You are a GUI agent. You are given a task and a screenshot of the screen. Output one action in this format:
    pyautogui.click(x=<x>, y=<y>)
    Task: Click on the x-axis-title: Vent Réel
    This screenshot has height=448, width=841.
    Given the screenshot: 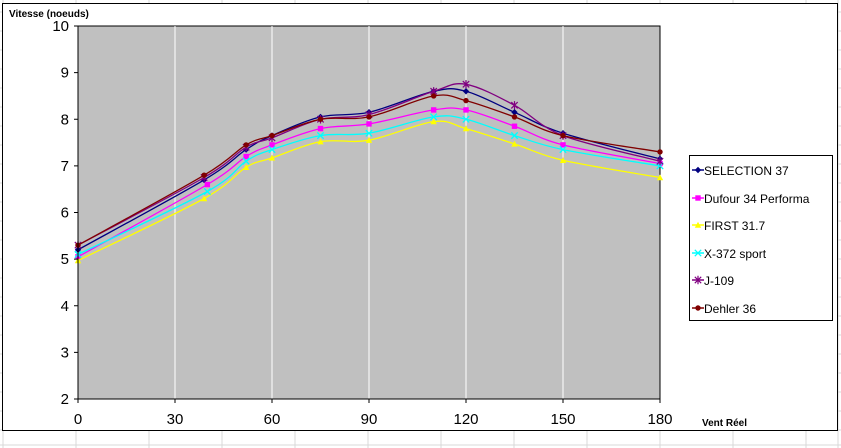 What is the action you would take?
    pyautogui.click(x=724, y=423)
    